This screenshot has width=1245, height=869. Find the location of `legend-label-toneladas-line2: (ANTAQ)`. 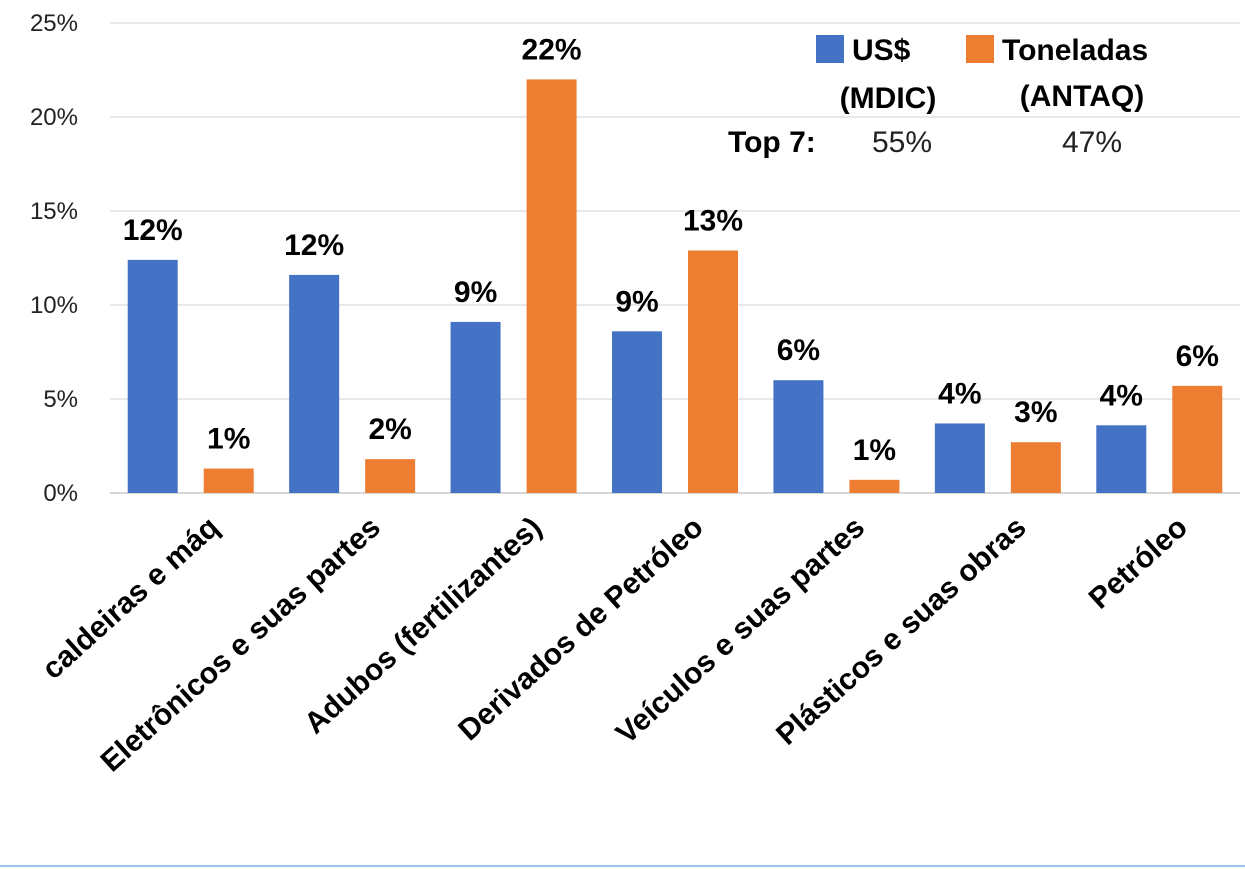

legend-label-toneladas-line2: (ANTAQ) is located at coordinates (1082, 96).